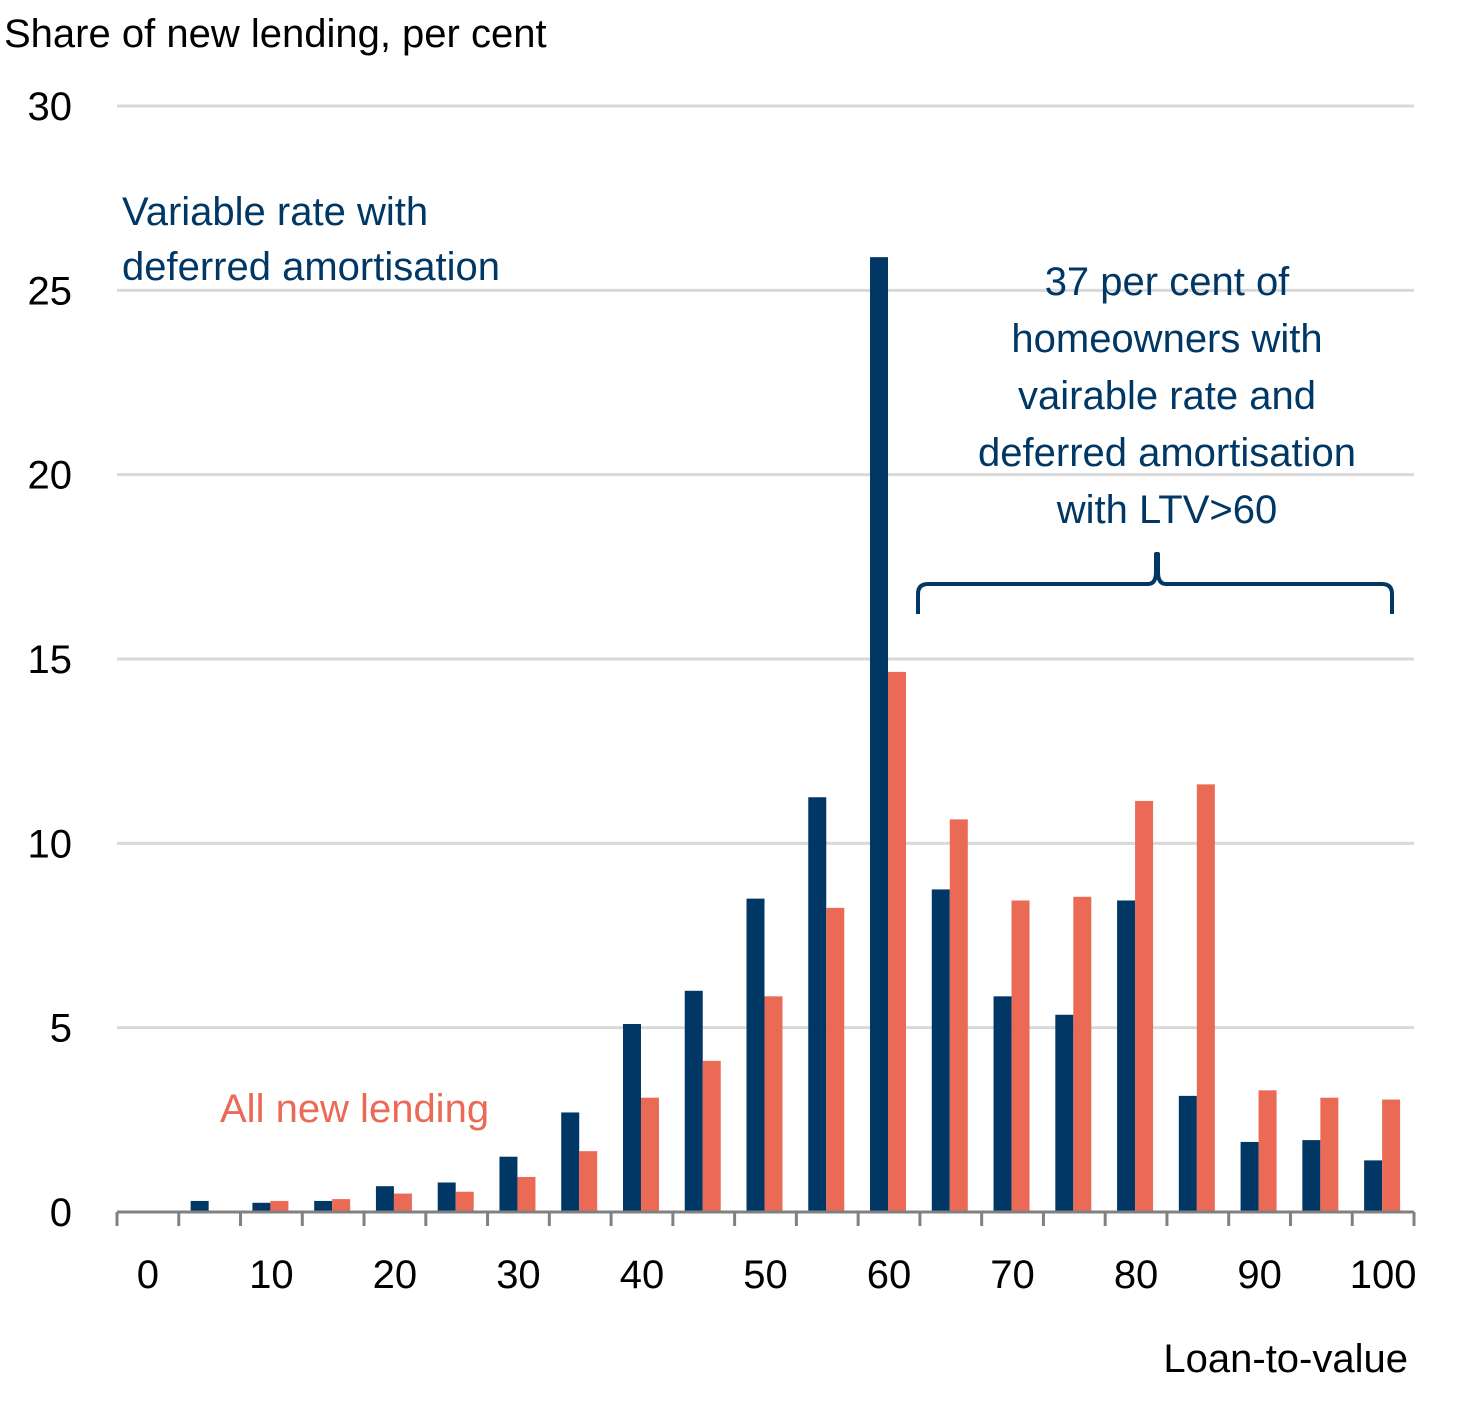 The width and height of the screenshot is (1473, 1418). Describe the element at coordinates (61, 1213) in the screenshot. I see `y-tick-label: 0` at that location.